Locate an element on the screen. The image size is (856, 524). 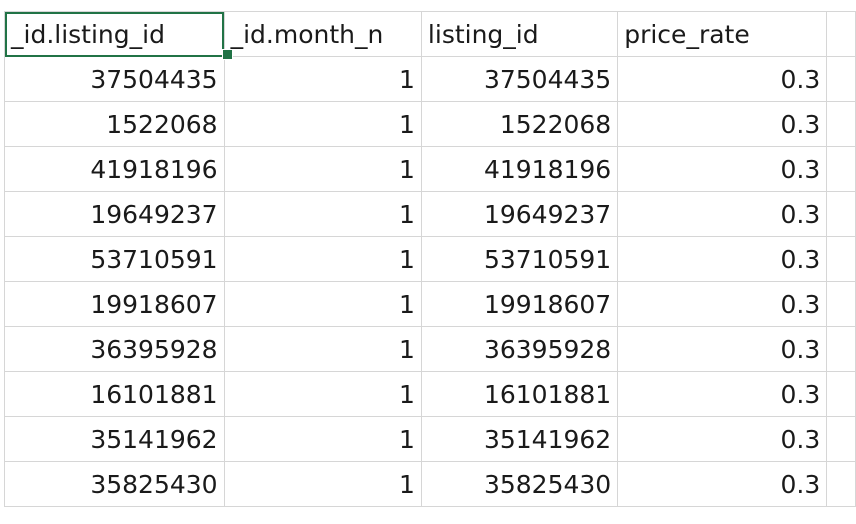
table-row: 35141962 1 35141962 0.3 is located at coordinates (430, 439).